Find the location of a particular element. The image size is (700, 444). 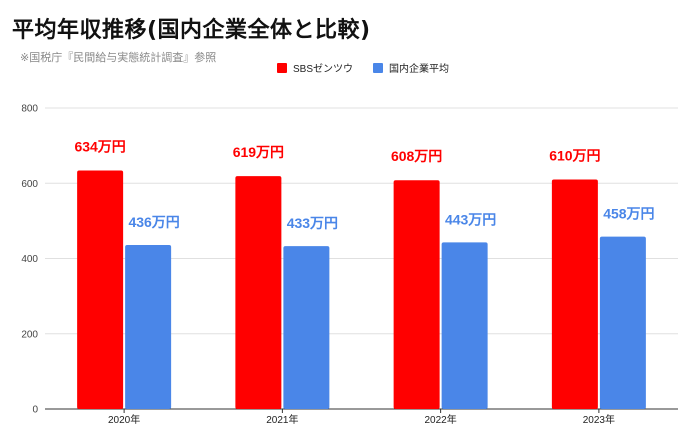

data-label-1-1: 433万円 is located at coordinates (312, 223).